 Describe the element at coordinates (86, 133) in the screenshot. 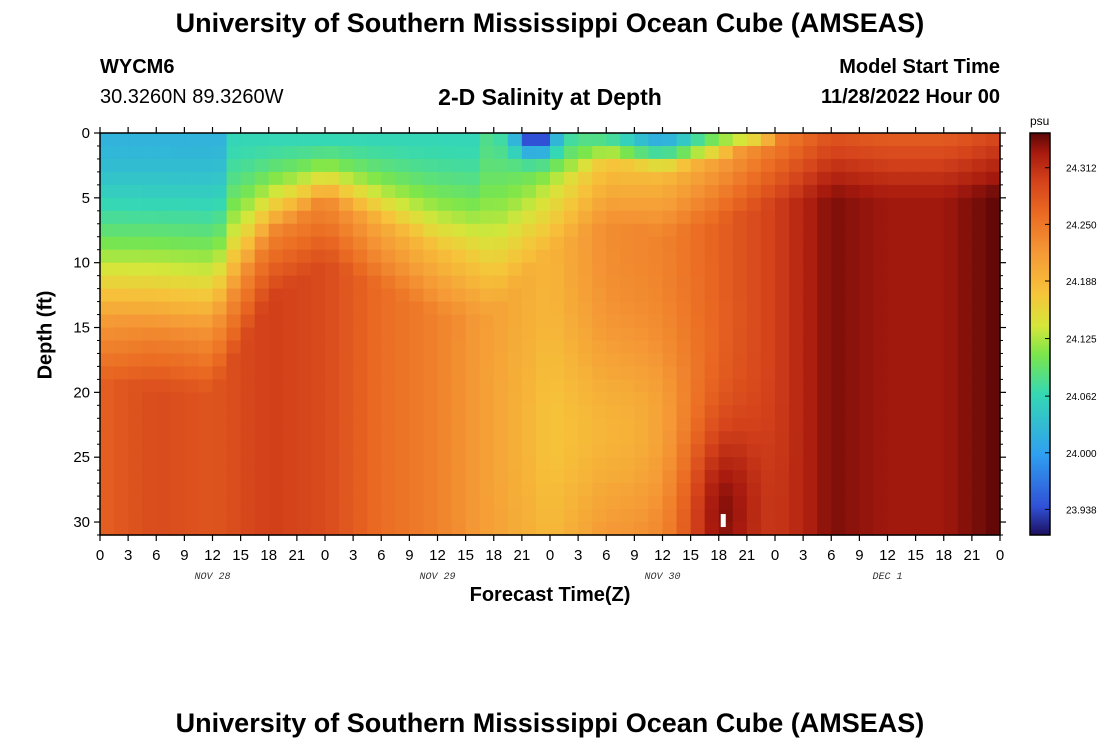

I see `y-tick-label: 0` at that location.